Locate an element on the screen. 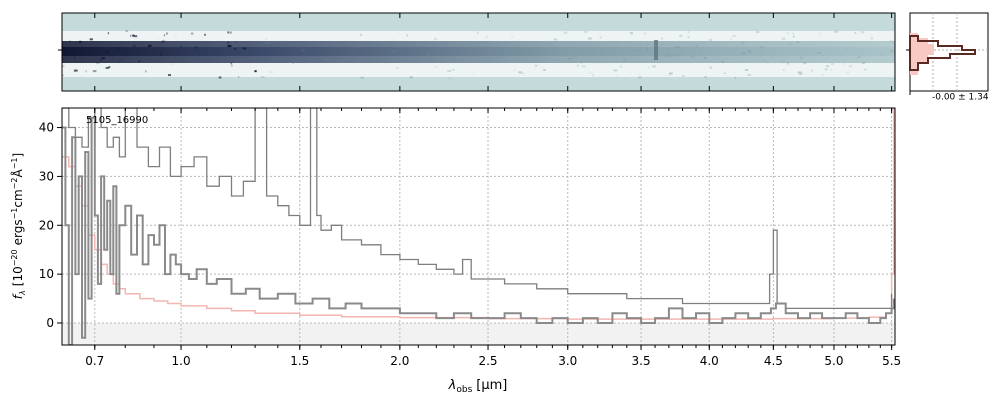  y-tick-label: 0 is located at coordinates (50, 323).